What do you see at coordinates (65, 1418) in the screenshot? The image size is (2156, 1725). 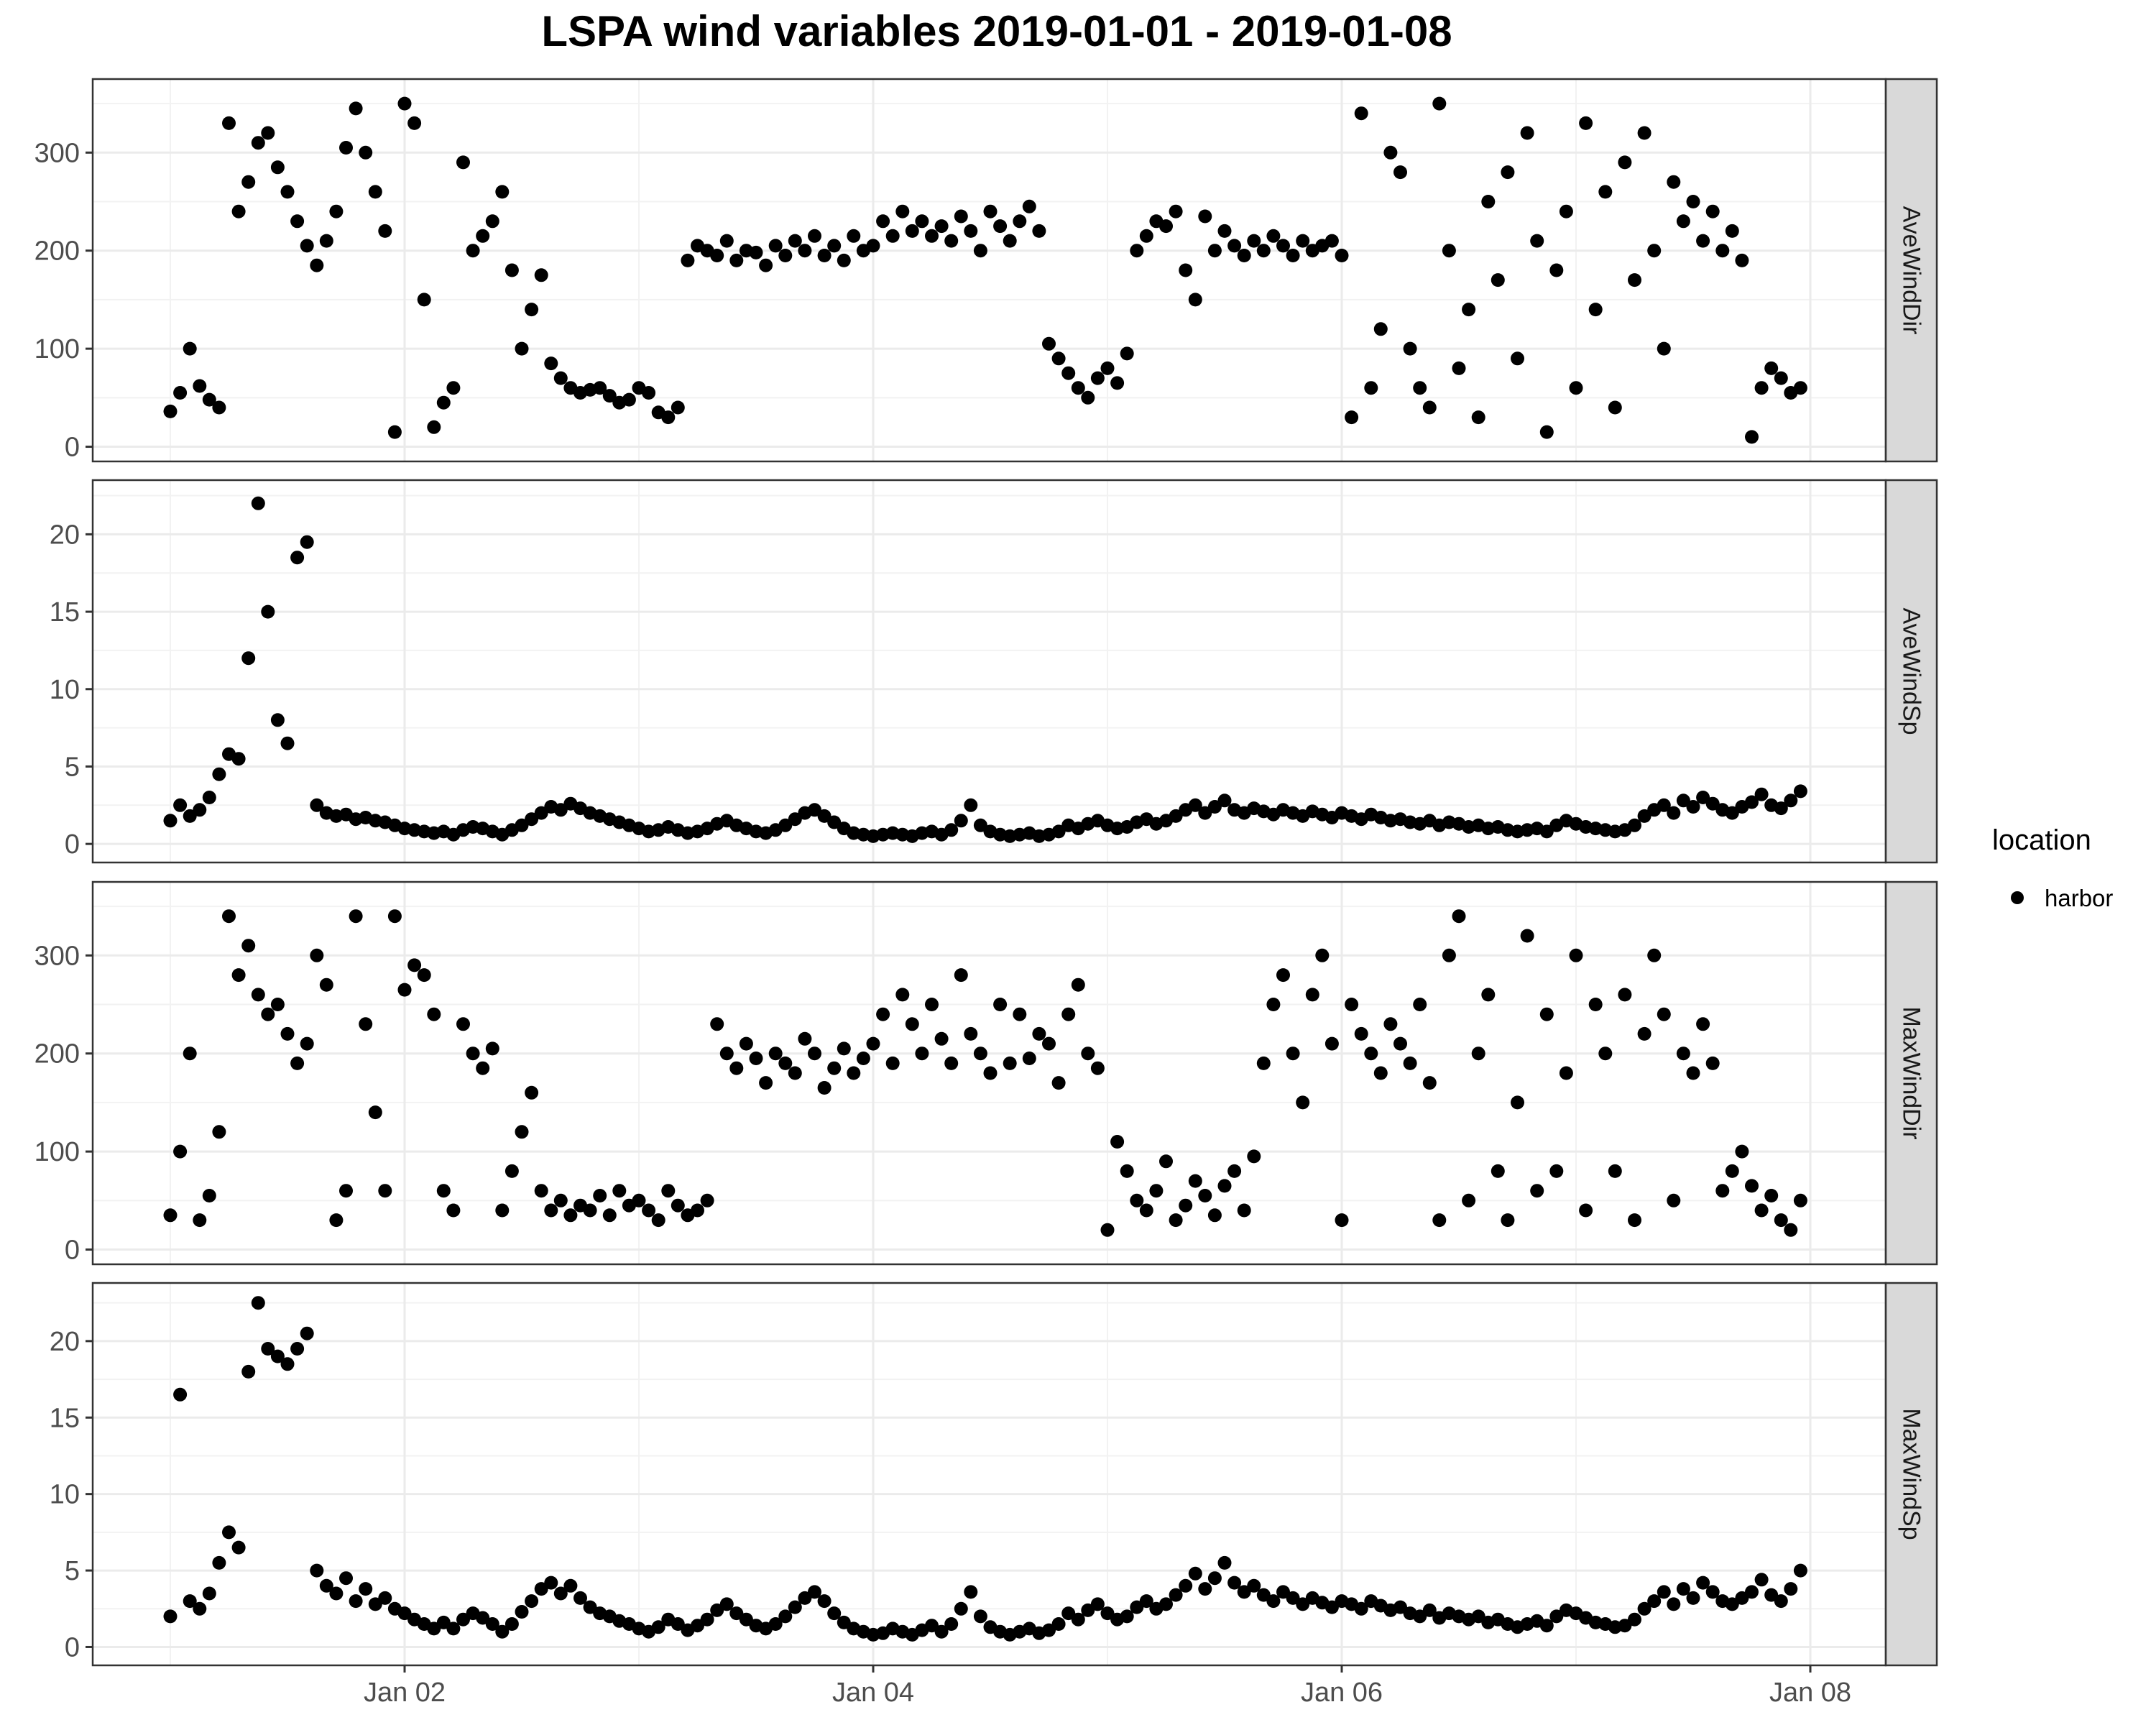 I see `y-tick-label: 15` at bounding box center [65, 1418].